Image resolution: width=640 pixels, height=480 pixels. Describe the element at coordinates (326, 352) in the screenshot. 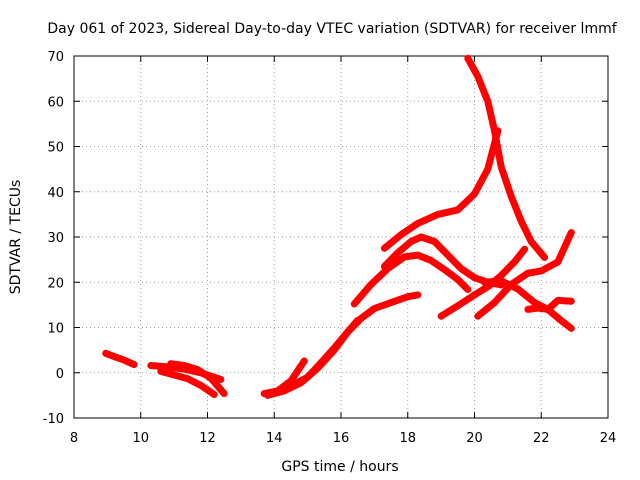

I see `series-track-g` at that location.